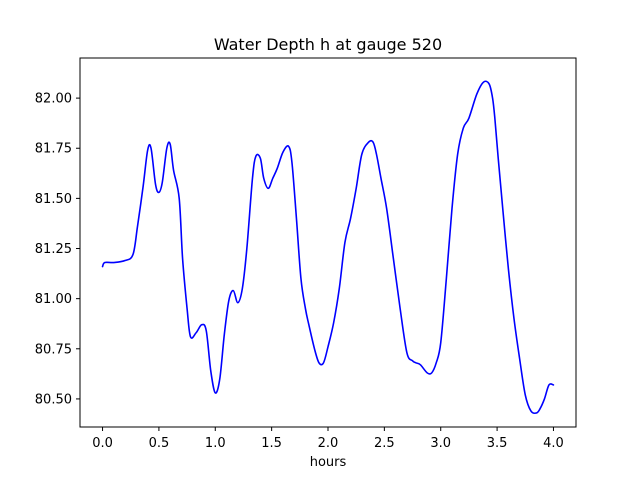 This screenshot has width=640, height=480. Describe the element at coordinates (328, 443) in the screenshot. I see `x-tick-label: 2.0` at that location.